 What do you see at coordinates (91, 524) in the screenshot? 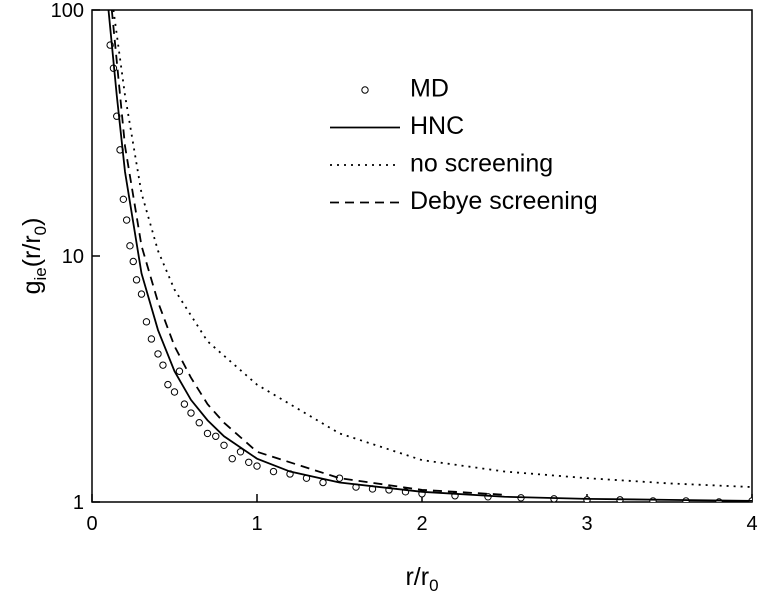
I see `x-tick-label: 0` at bounding box center [91, 524].